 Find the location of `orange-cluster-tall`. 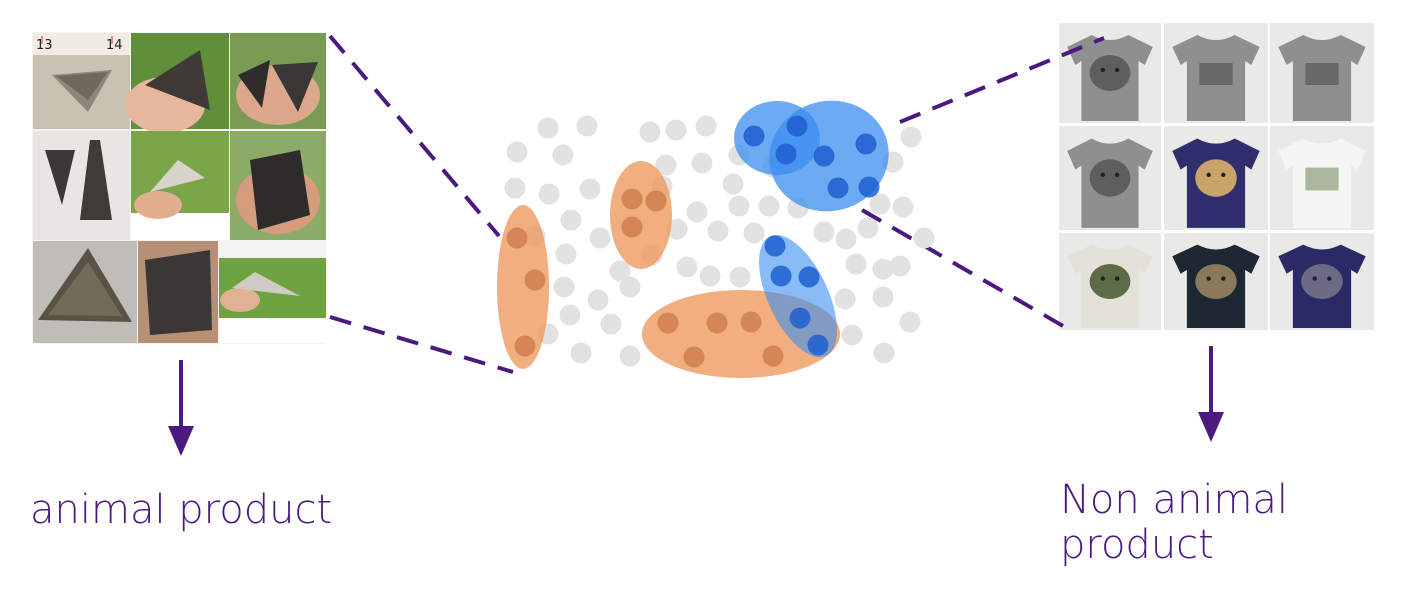

orange-cluster-tall is located at coordinates (523, 287).